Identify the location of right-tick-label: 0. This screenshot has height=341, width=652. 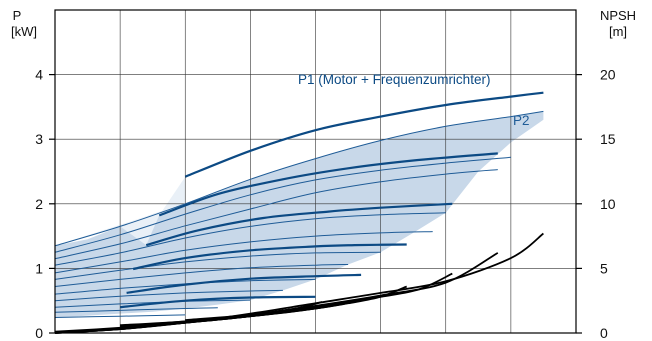
(604, 333).